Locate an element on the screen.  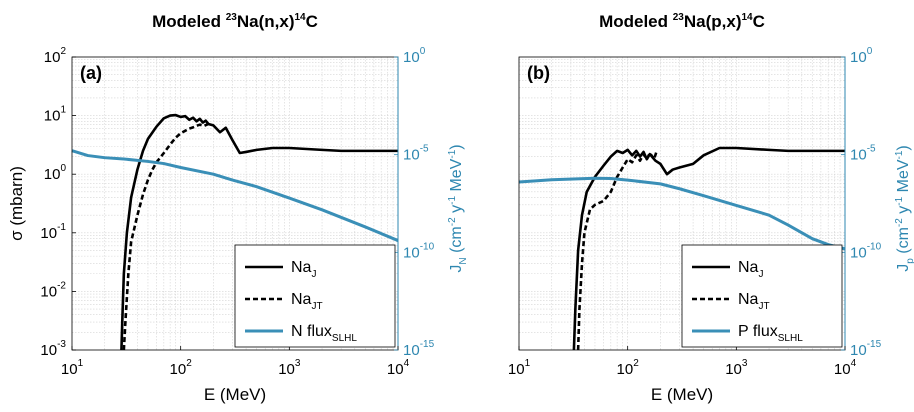
legend: NaJ NaJT P fluxSLHL is located at coordinates (762, 296).